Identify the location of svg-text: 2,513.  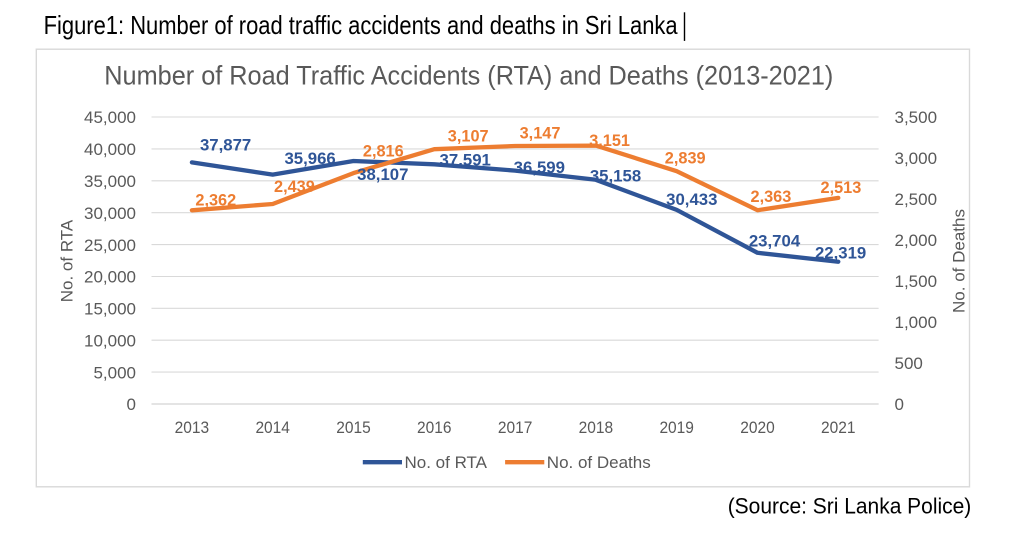
(841, 187).